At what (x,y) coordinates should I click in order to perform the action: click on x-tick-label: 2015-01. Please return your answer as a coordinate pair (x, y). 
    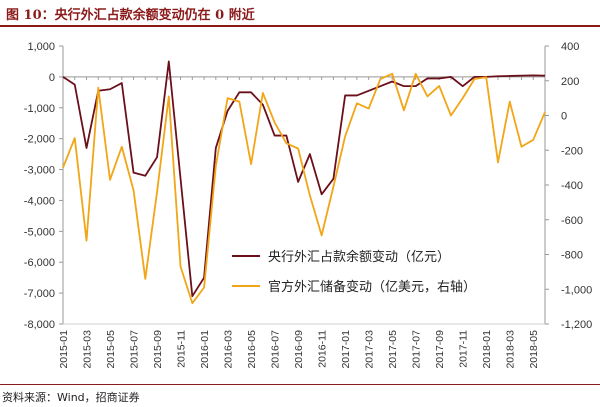
    Looking at the image, I should click on (64, 349).